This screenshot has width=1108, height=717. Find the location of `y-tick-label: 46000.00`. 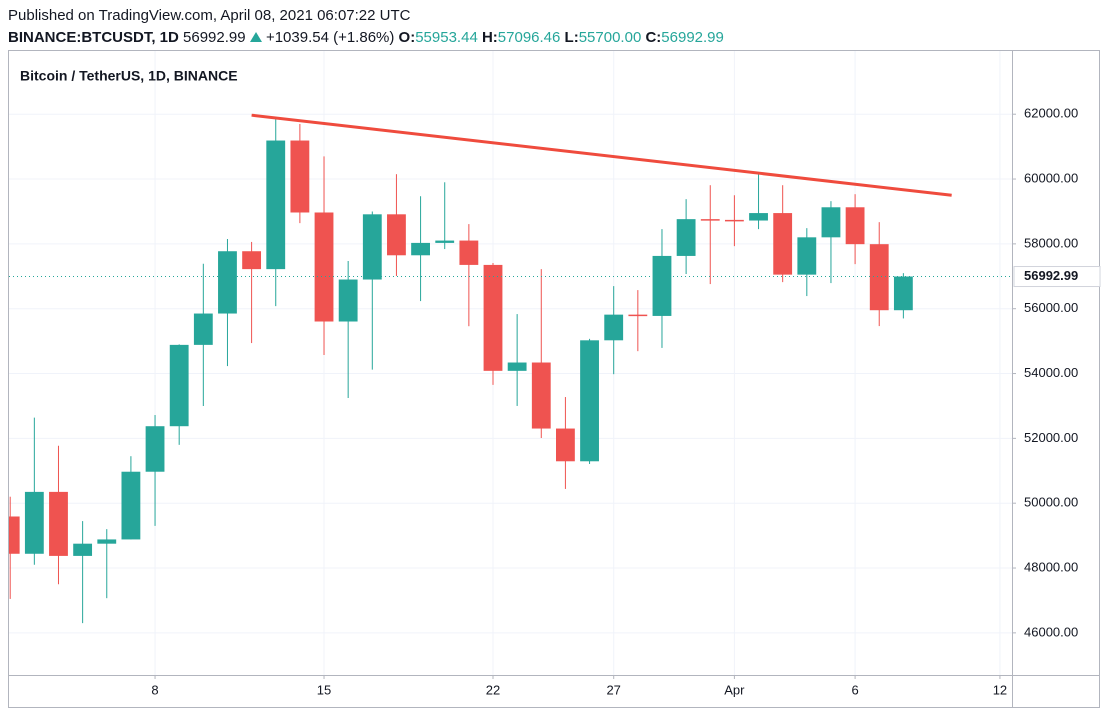

y-tick-label: 46000.00 is located at coordinates (1051, 631).